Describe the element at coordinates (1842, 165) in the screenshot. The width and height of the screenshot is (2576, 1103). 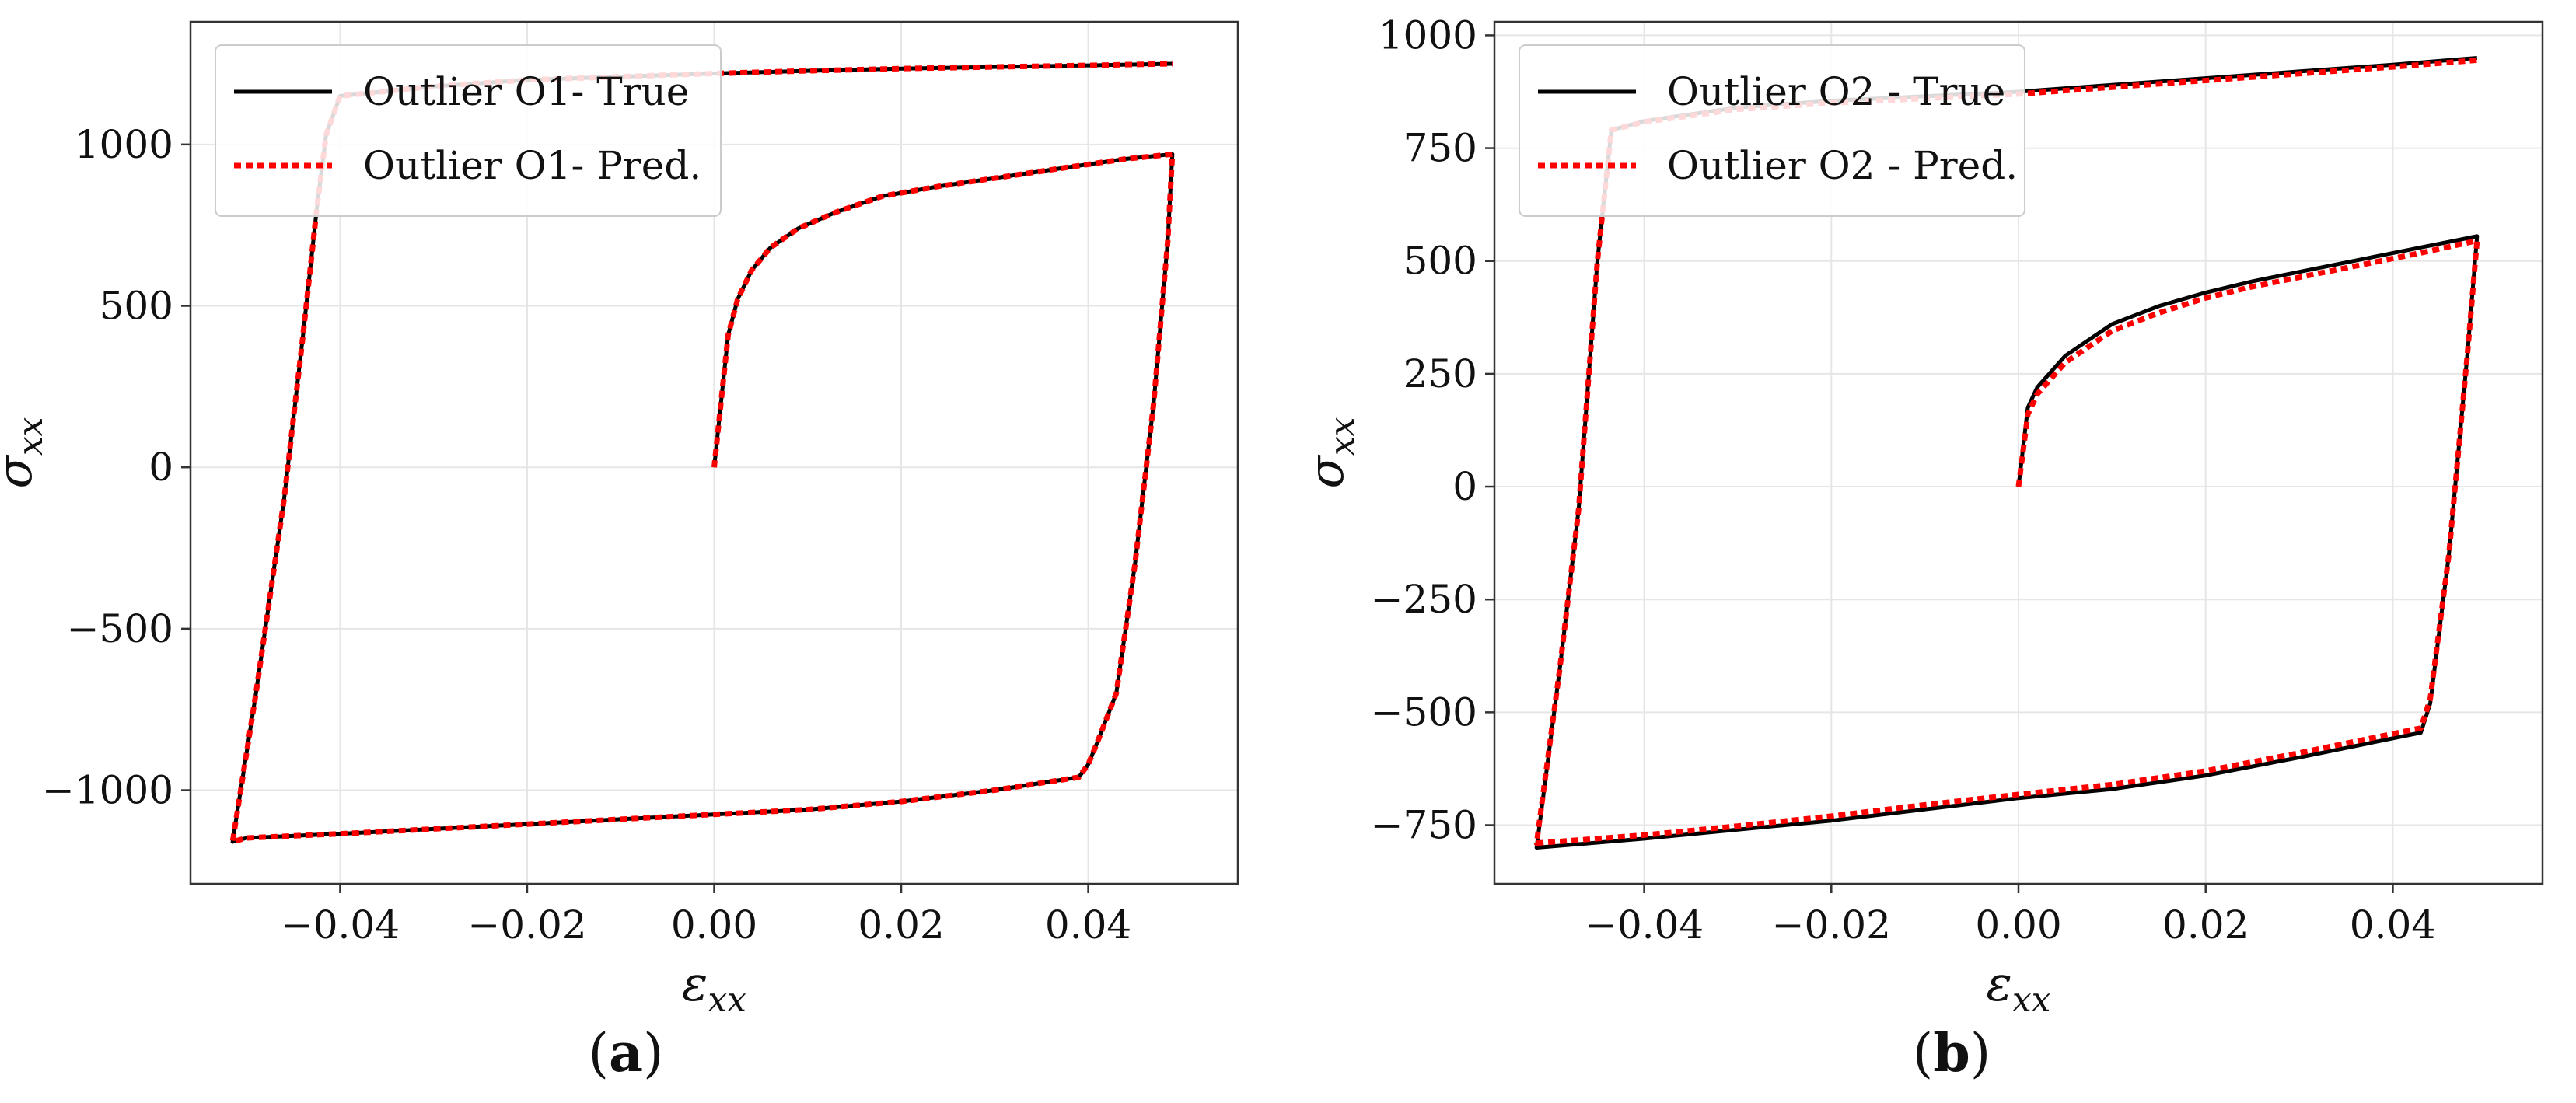
I see `legend-entry-2: Outlier O2 - Pred.` at that location.